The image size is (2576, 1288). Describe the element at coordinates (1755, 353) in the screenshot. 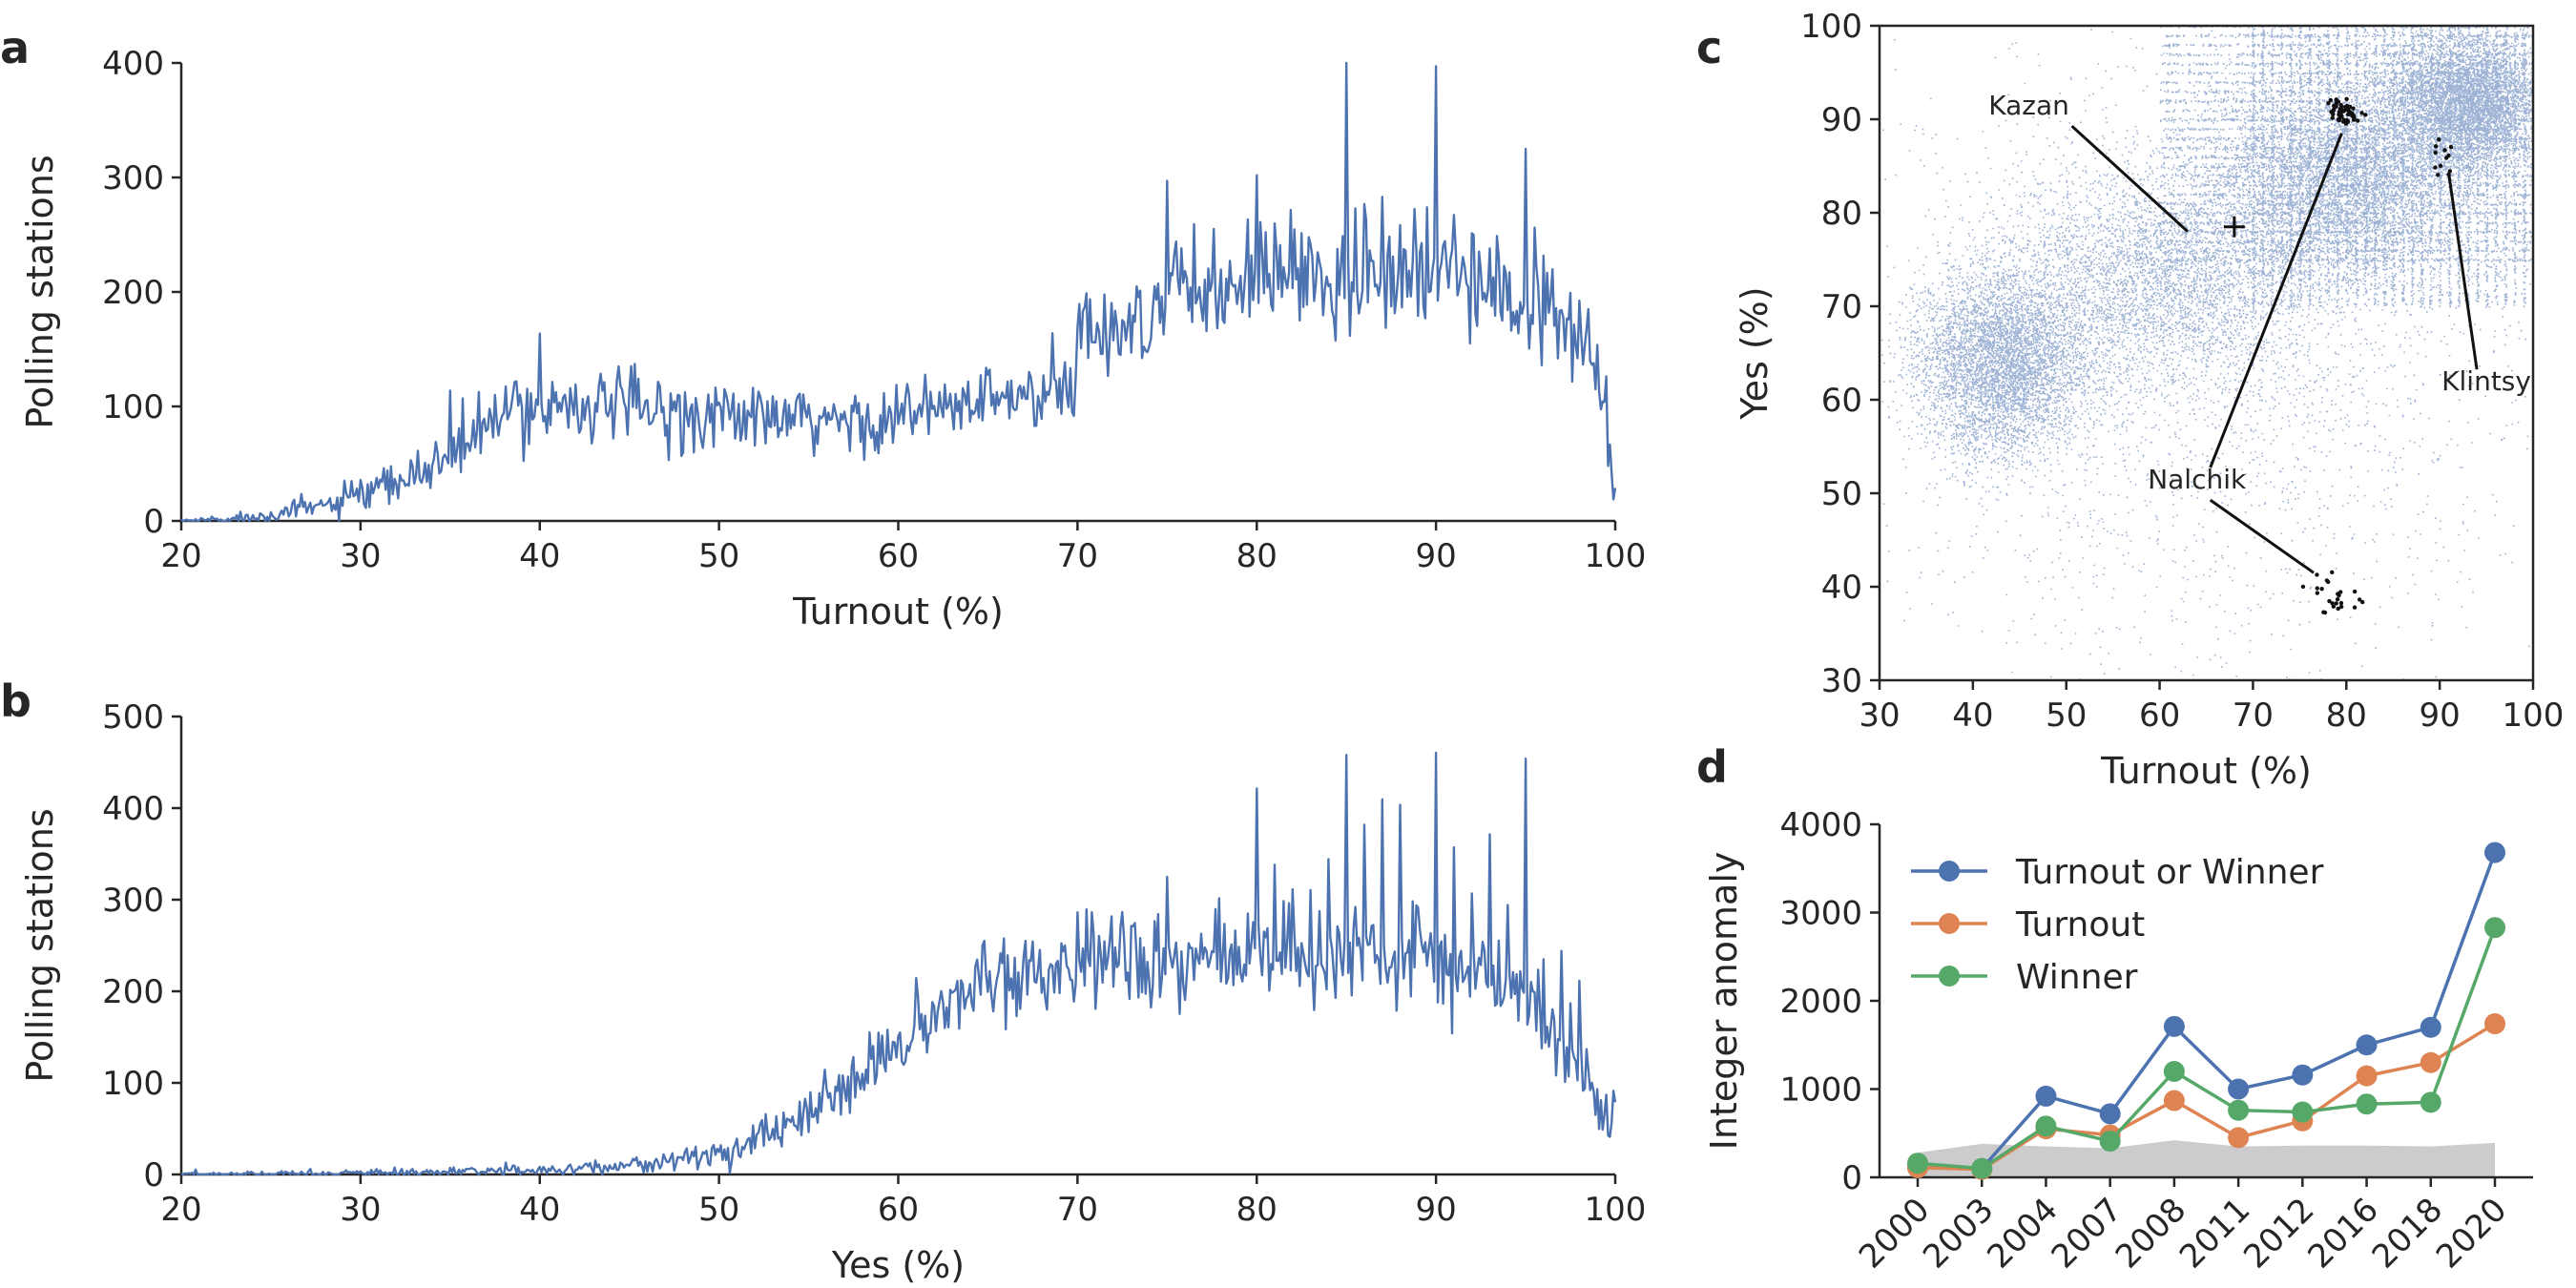

I see `y-axis-label: Yes (%)` at that location.